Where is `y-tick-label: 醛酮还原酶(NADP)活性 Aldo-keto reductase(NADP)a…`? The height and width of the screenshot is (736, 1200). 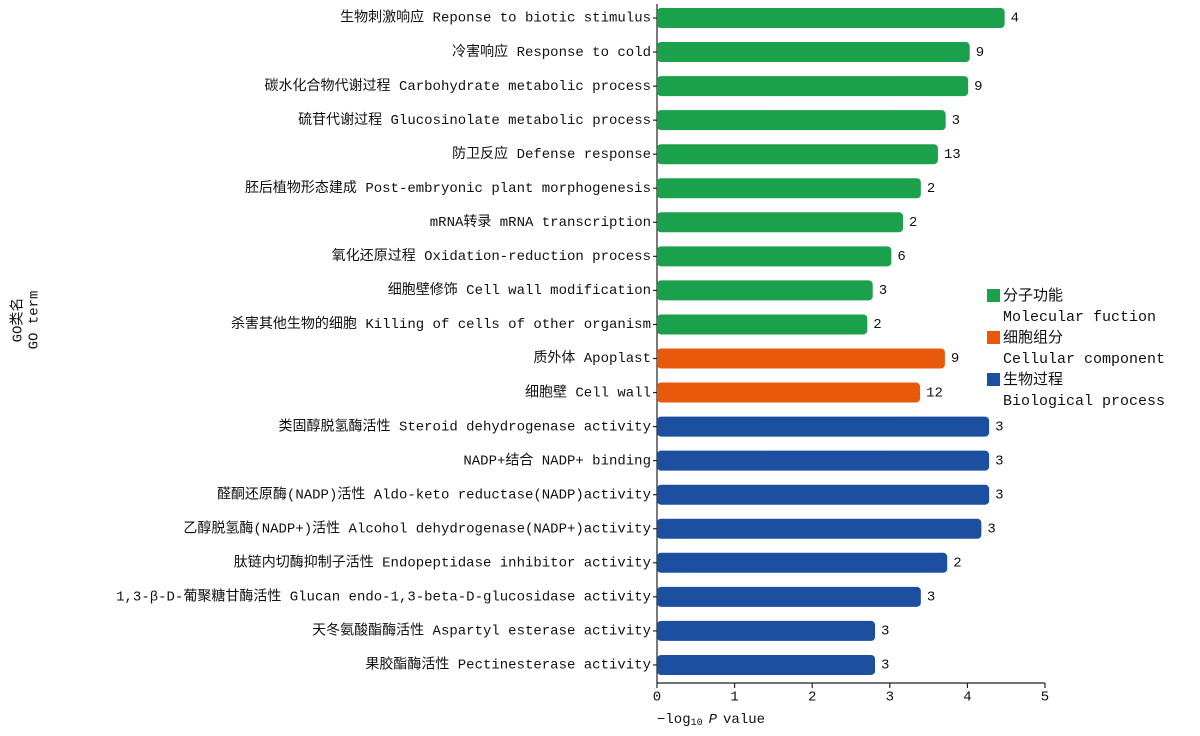 y-tick-label: 醛酮还原酶(NADP)活性 Aldo-keto reductase(NADP)a… is located at coordinates (434, 494).